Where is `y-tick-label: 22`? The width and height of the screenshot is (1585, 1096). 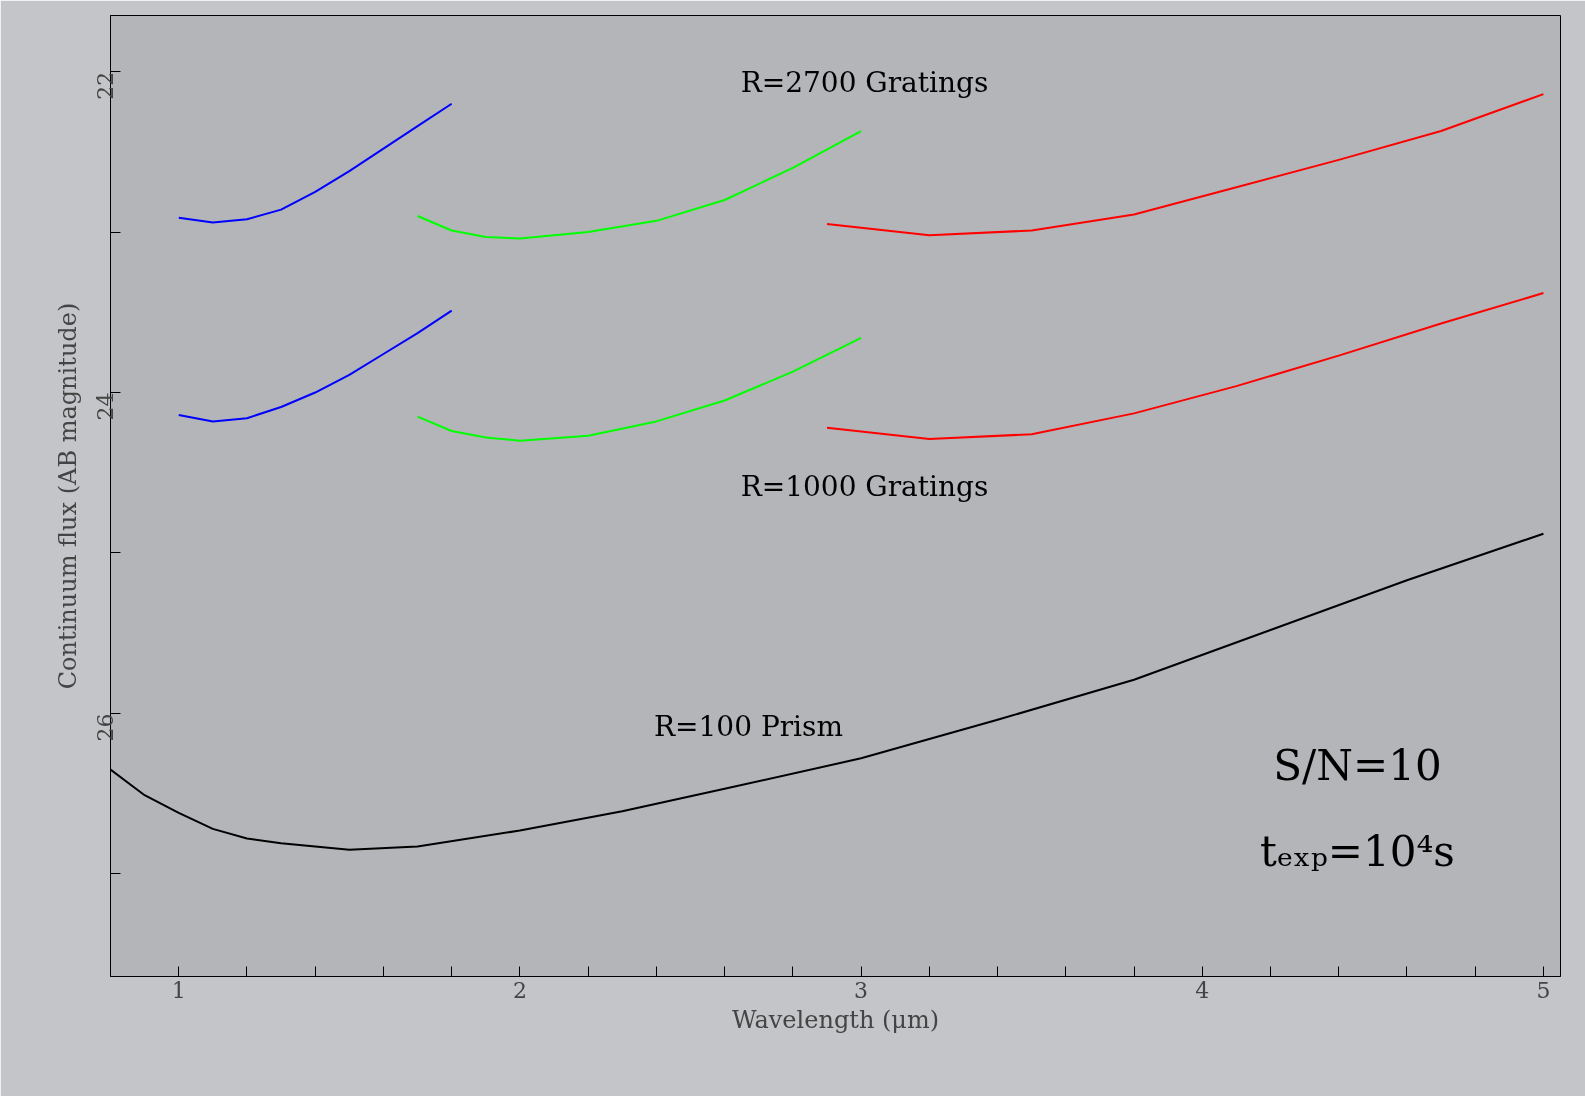 y-tick-label: 22 is located at coordinates (106, 85).